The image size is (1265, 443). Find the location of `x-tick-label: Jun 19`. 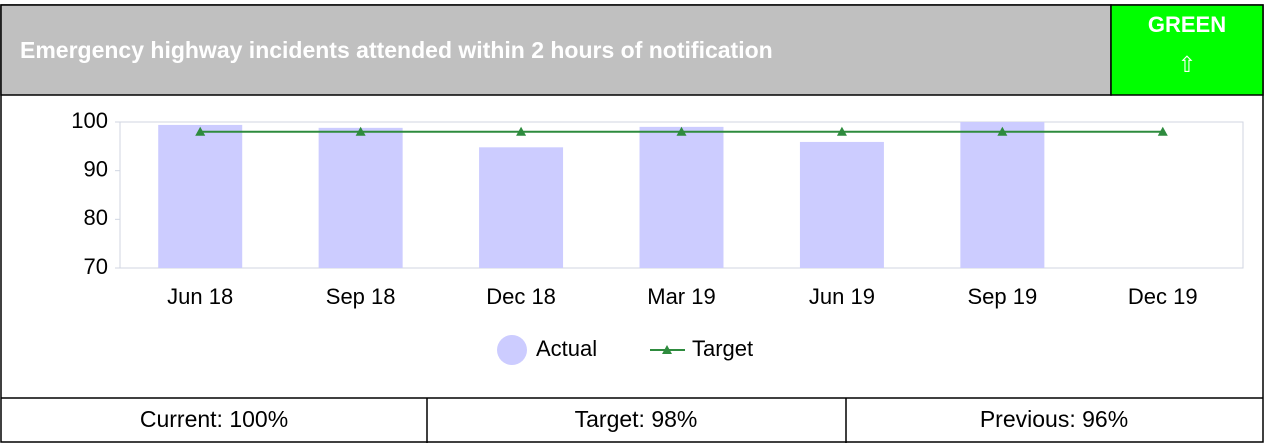

x-tick-label: Jun 19 is located at coordinates (842, 296).